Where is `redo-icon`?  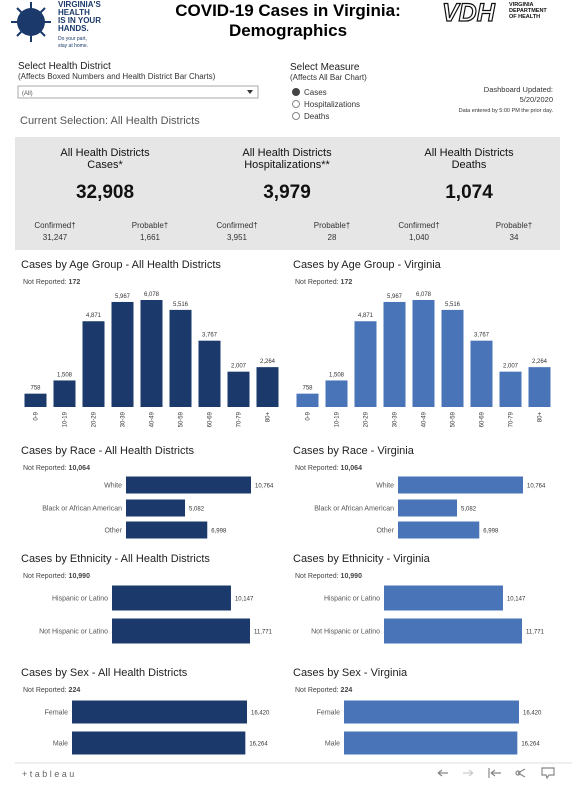 redo-icon is located at coordinates (468, 773).